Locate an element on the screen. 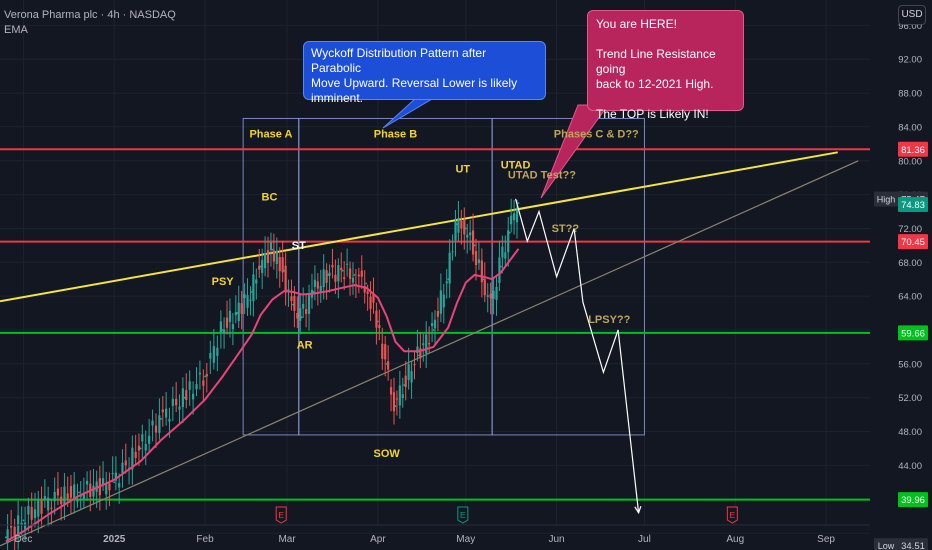 The width and height of the screenshot is (932, 550). price-tick: 64.00 is located at coordinates (910, 297).